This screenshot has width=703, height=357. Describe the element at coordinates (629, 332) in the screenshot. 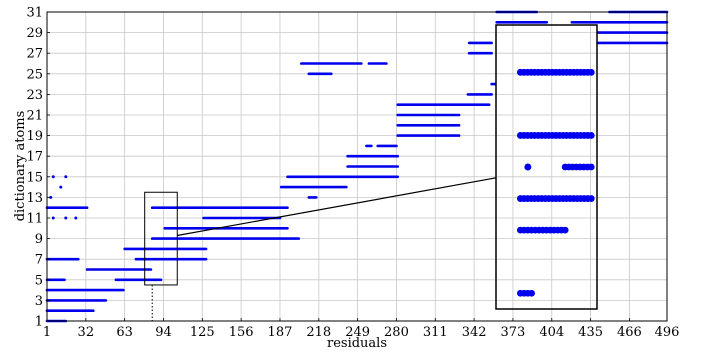

I see `x-tick-label: 466` at that location.